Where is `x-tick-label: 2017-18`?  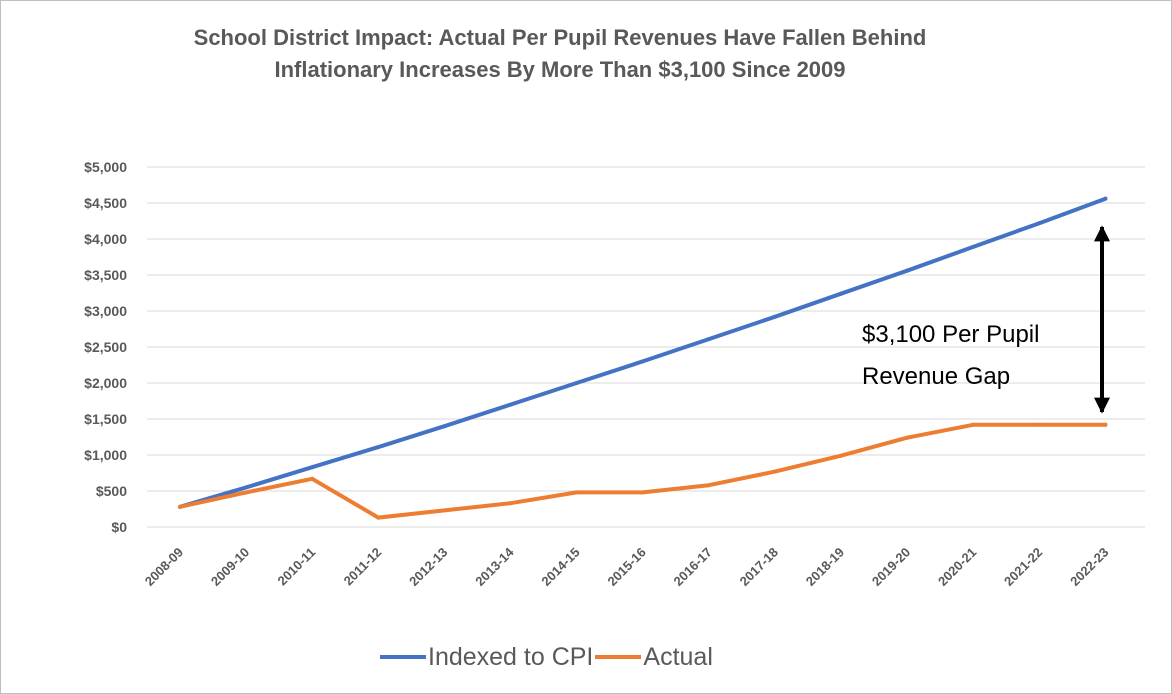
x-tick-label: 2017-18 is located at coordinates (759, 567).